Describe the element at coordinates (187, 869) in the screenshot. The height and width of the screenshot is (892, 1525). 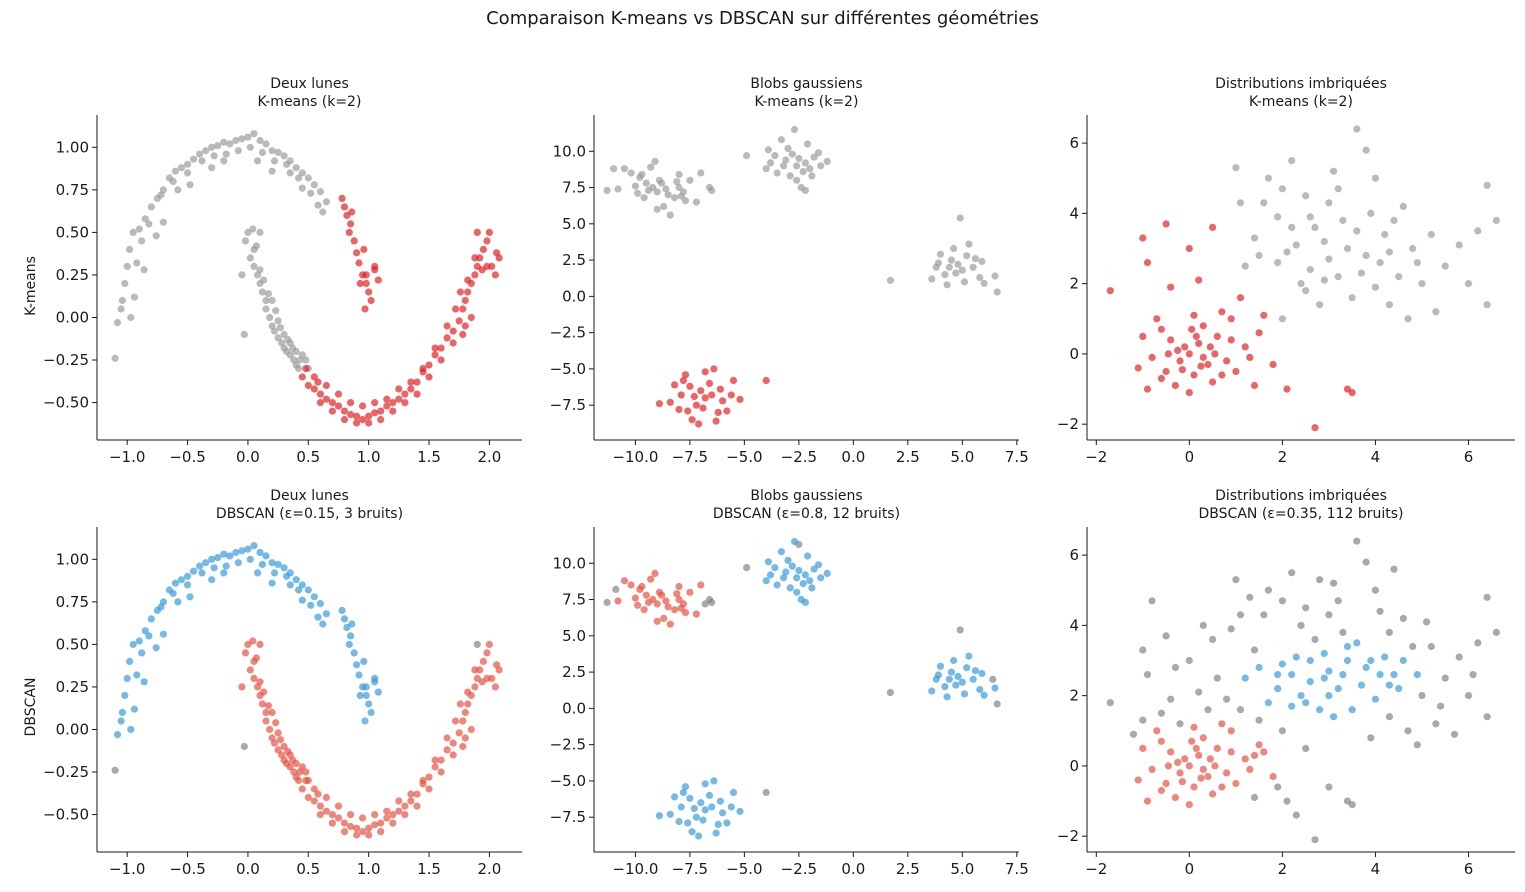
I see `x-tick-label: −0.5` at that location.